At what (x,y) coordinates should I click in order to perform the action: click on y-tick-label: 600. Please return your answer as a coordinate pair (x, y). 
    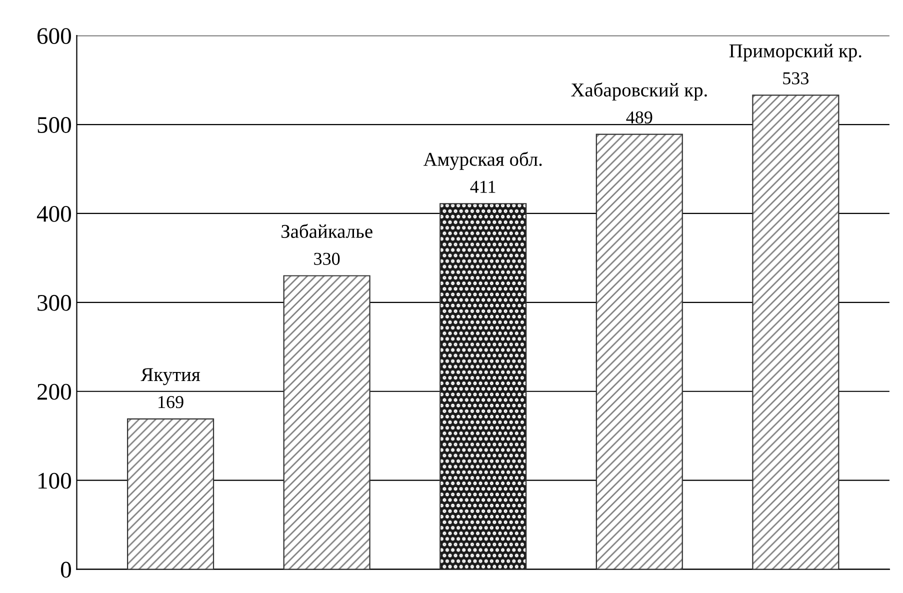
    Looking at the image, I should click on (54, 36).